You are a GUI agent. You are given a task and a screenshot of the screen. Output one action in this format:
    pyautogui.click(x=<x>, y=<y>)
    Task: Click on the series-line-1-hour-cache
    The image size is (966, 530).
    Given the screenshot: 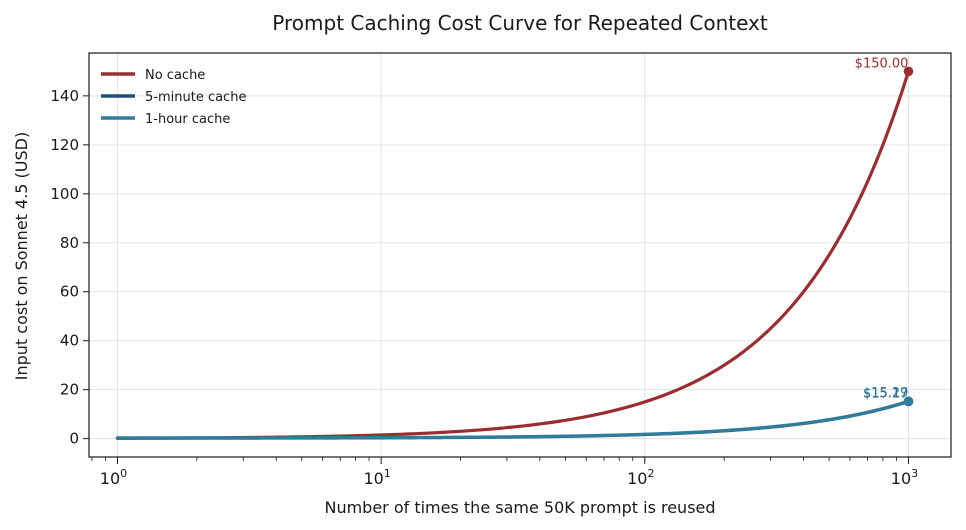 What is the action you would take?
    pyautogui.click(x=513, y=419)
    